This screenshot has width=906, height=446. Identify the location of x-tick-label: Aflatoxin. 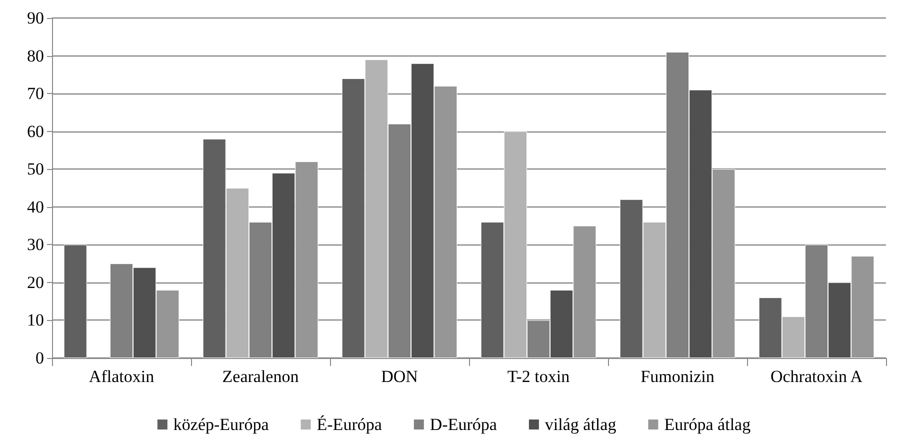
(121, 376).